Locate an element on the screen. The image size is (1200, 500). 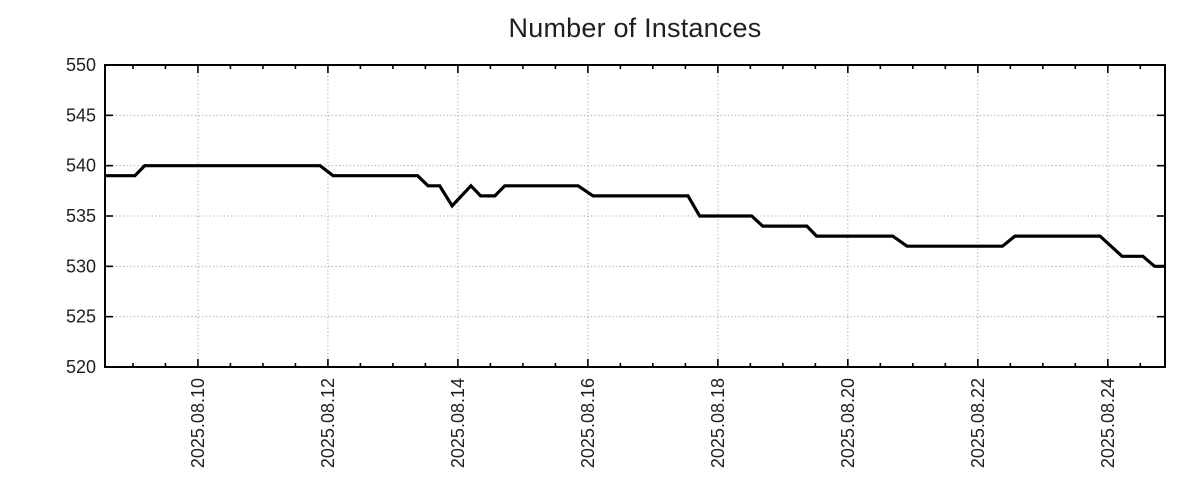
y-tick-label: 520 is located at coordinates (81, 367).